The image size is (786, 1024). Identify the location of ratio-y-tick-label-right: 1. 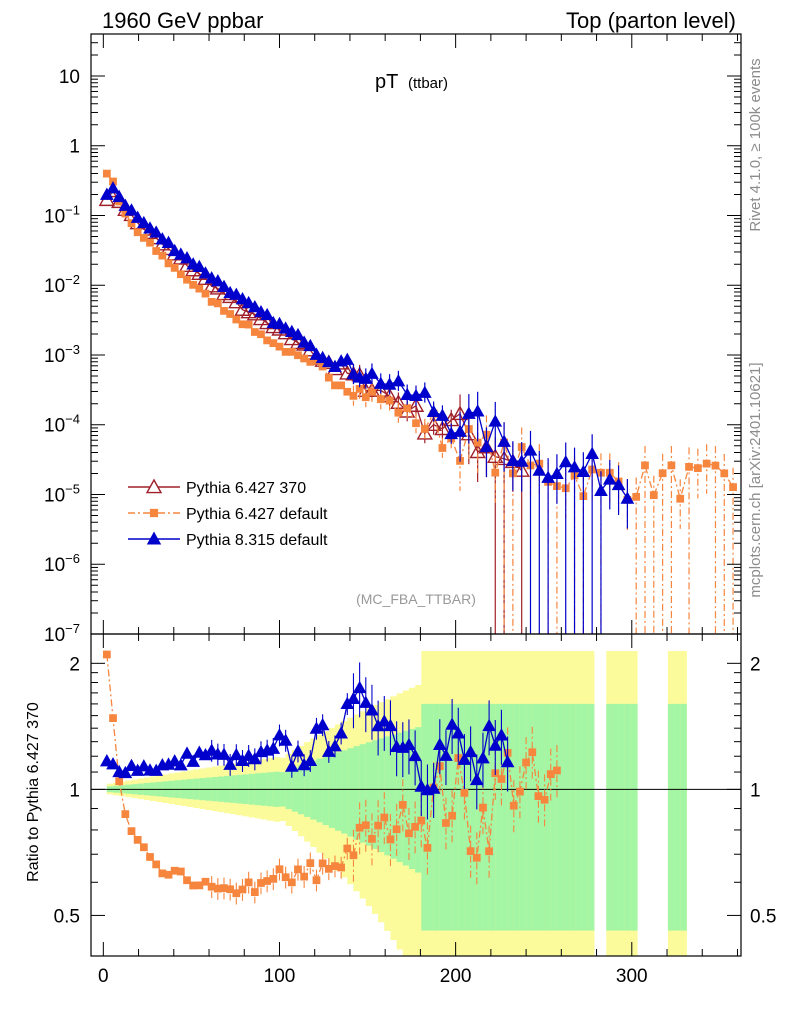
(755, 790).